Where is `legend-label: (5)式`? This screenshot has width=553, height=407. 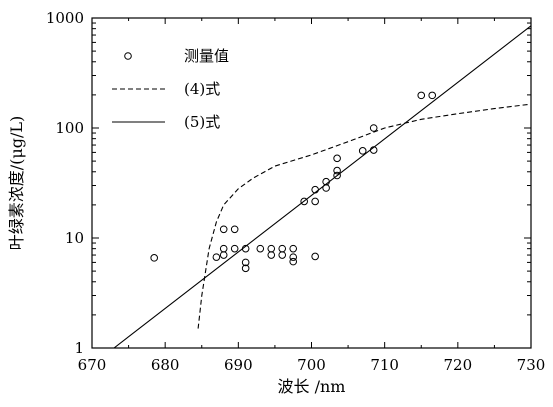 legend-label: (5)式 is located at coordinates (202, 122).